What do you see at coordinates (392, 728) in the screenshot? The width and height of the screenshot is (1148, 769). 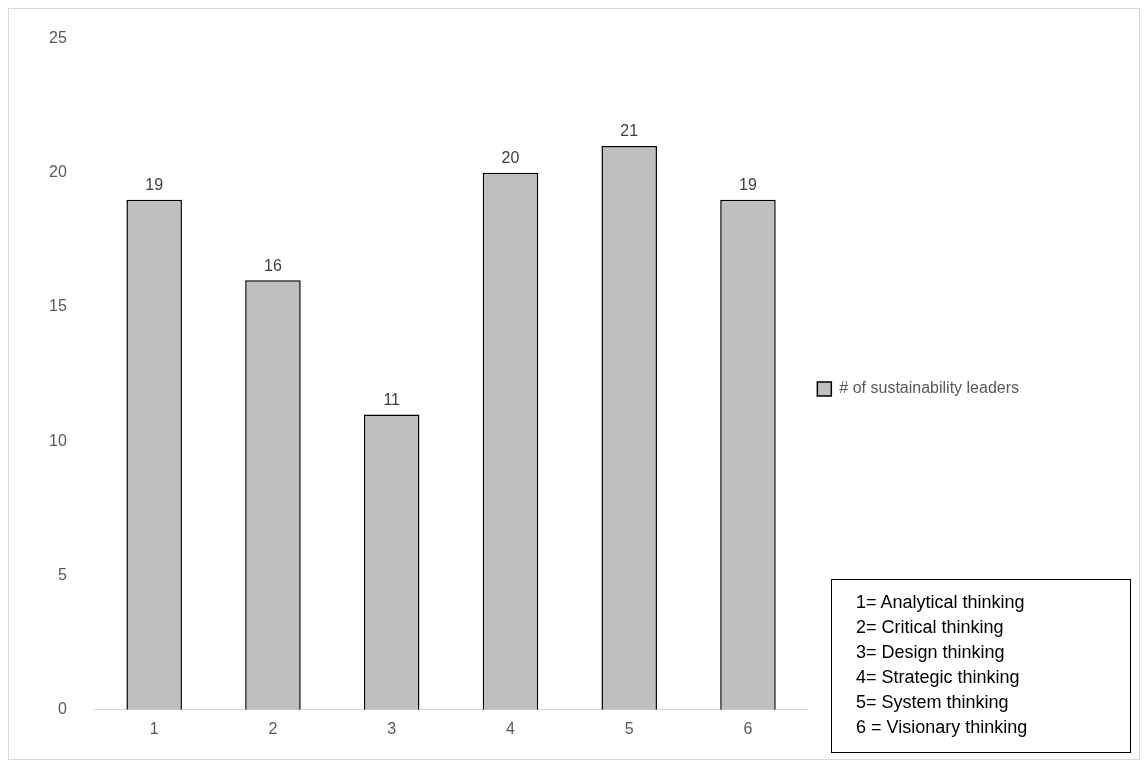 I see `x-tick-label: 3` at bounding box center [392, 728].